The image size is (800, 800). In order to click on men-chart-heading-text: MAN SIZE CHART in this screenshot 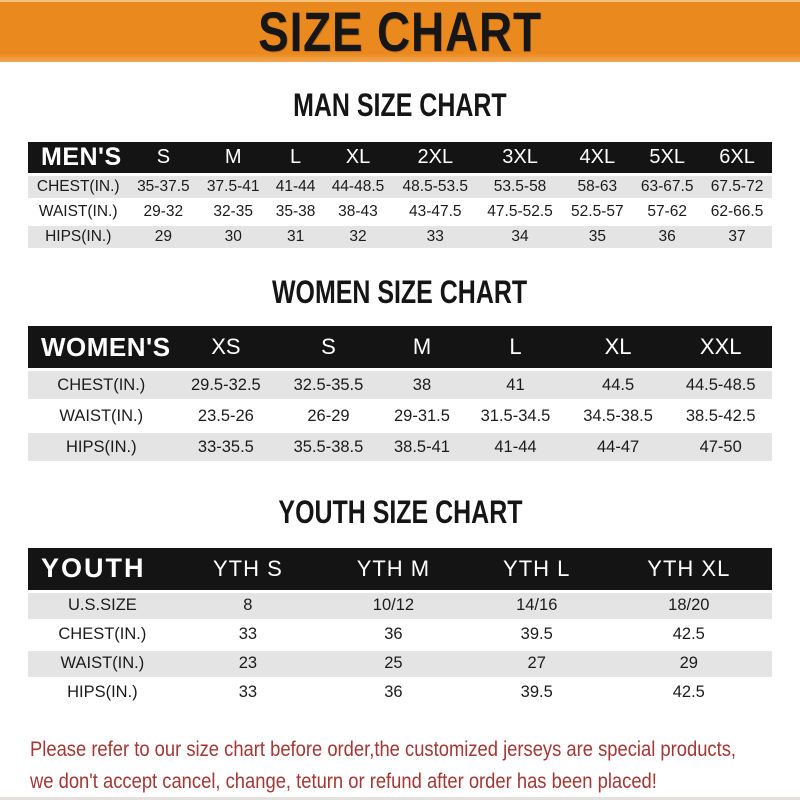, I will do `click(400, 105)`.